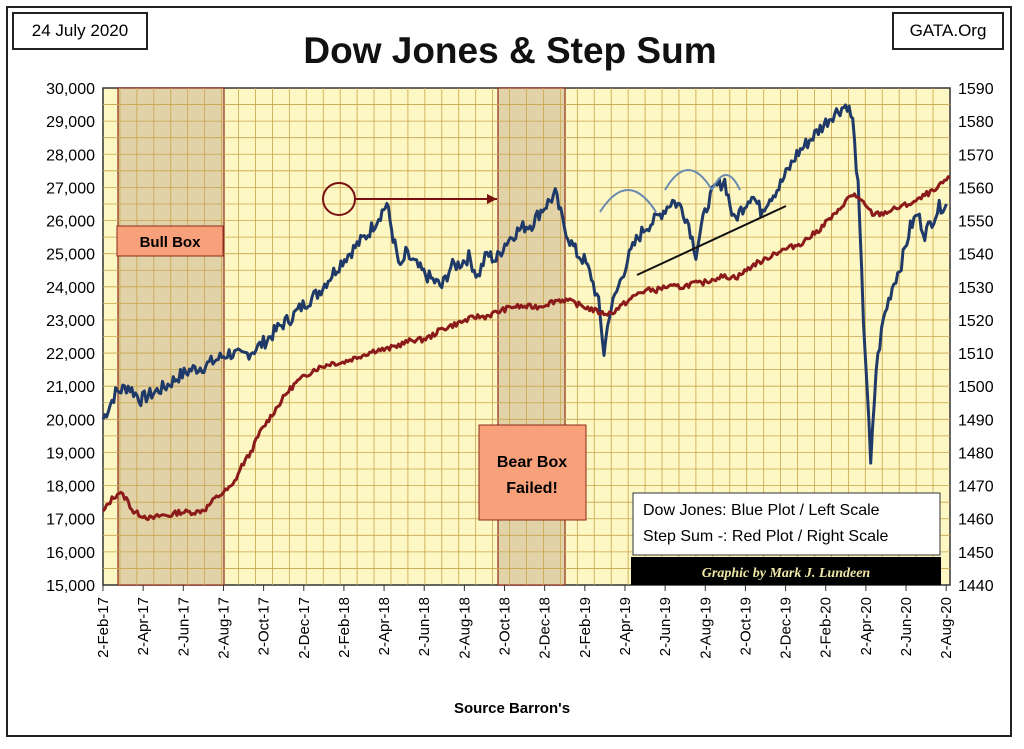 This screenshot has width=1024, height=749. What do you see at coordinates (976, 222) in the screenshot?
I see `y-right-tick-label: 1550` at bounding box center [976, 222].